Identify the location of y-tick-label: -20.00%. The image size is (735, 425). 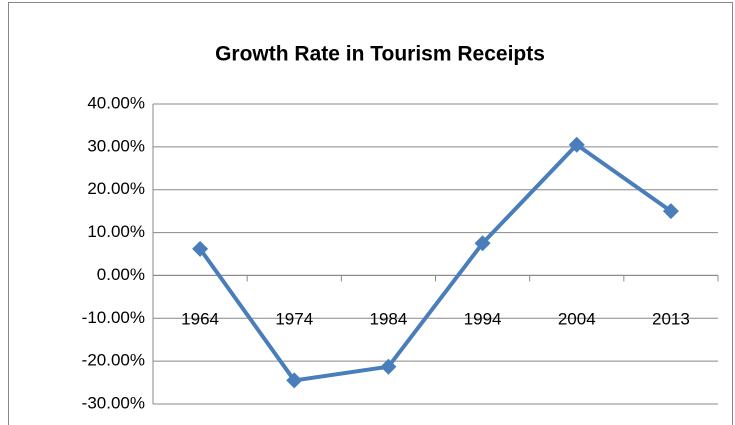
(113, 360).